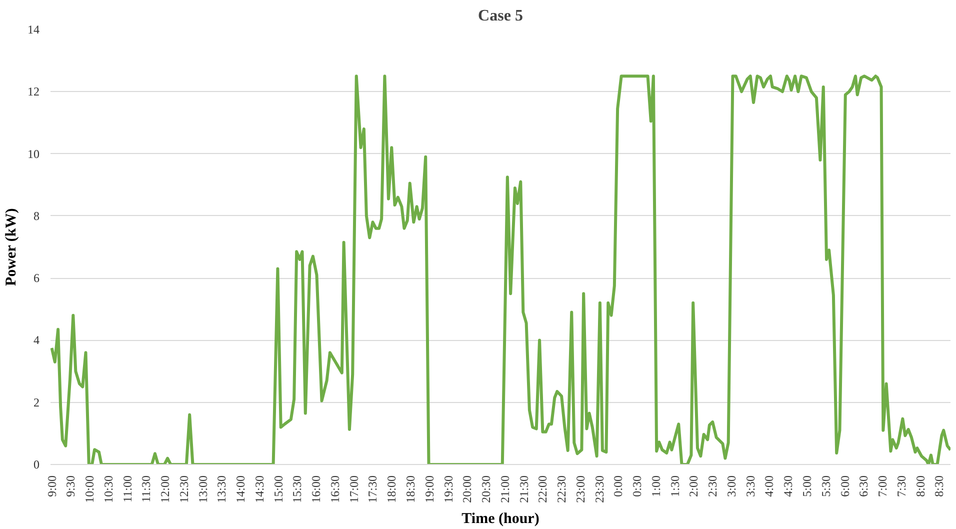 This screenshot has width=956, height=529. I want to click on y-tick-label: 8, so click(37, 215).